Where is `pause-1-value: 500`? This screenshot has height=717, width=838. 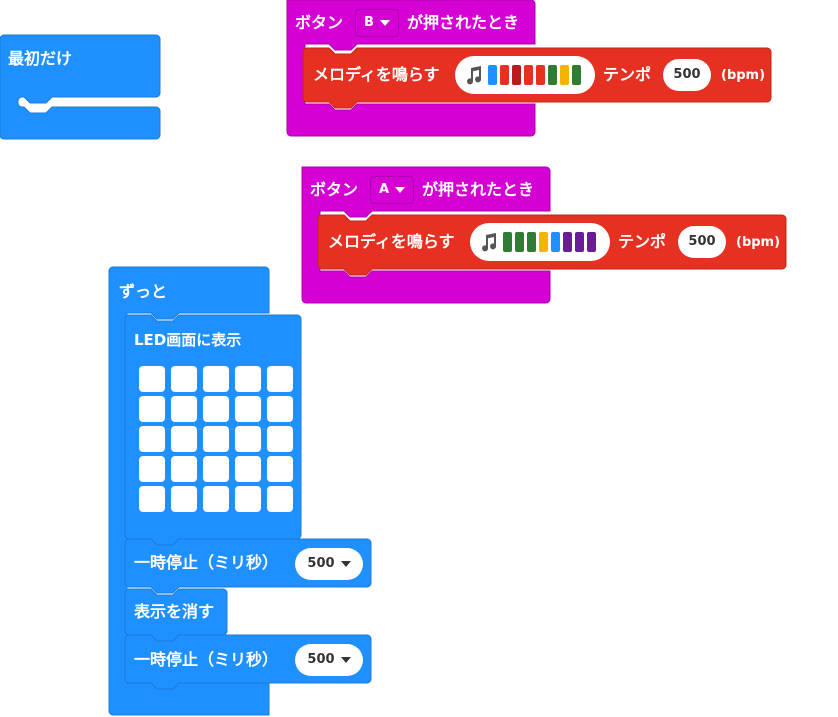
pause-1-value: 500 is located at coordinates (321, 563).